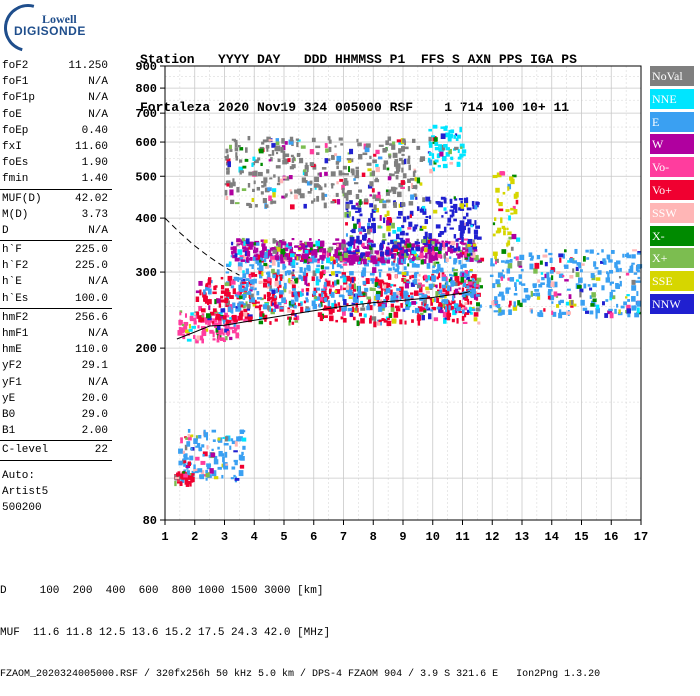 The image size is (700, 696). Describe the element at coordinates (15, 266) in the screenshot. I see `param-label: h`F2` at that location.